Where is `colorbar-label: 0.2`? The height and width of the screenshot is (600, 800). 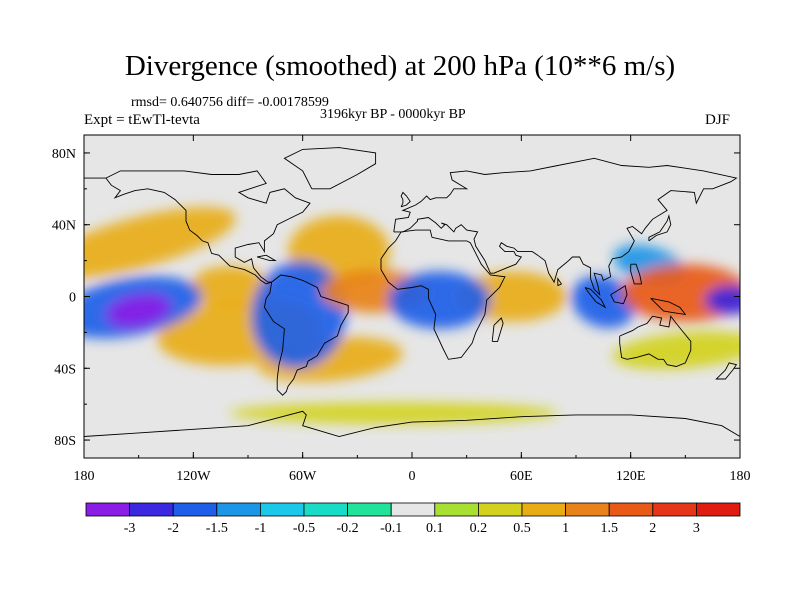 colorbar-label: 0.2 is located at coordinates (479, 528).